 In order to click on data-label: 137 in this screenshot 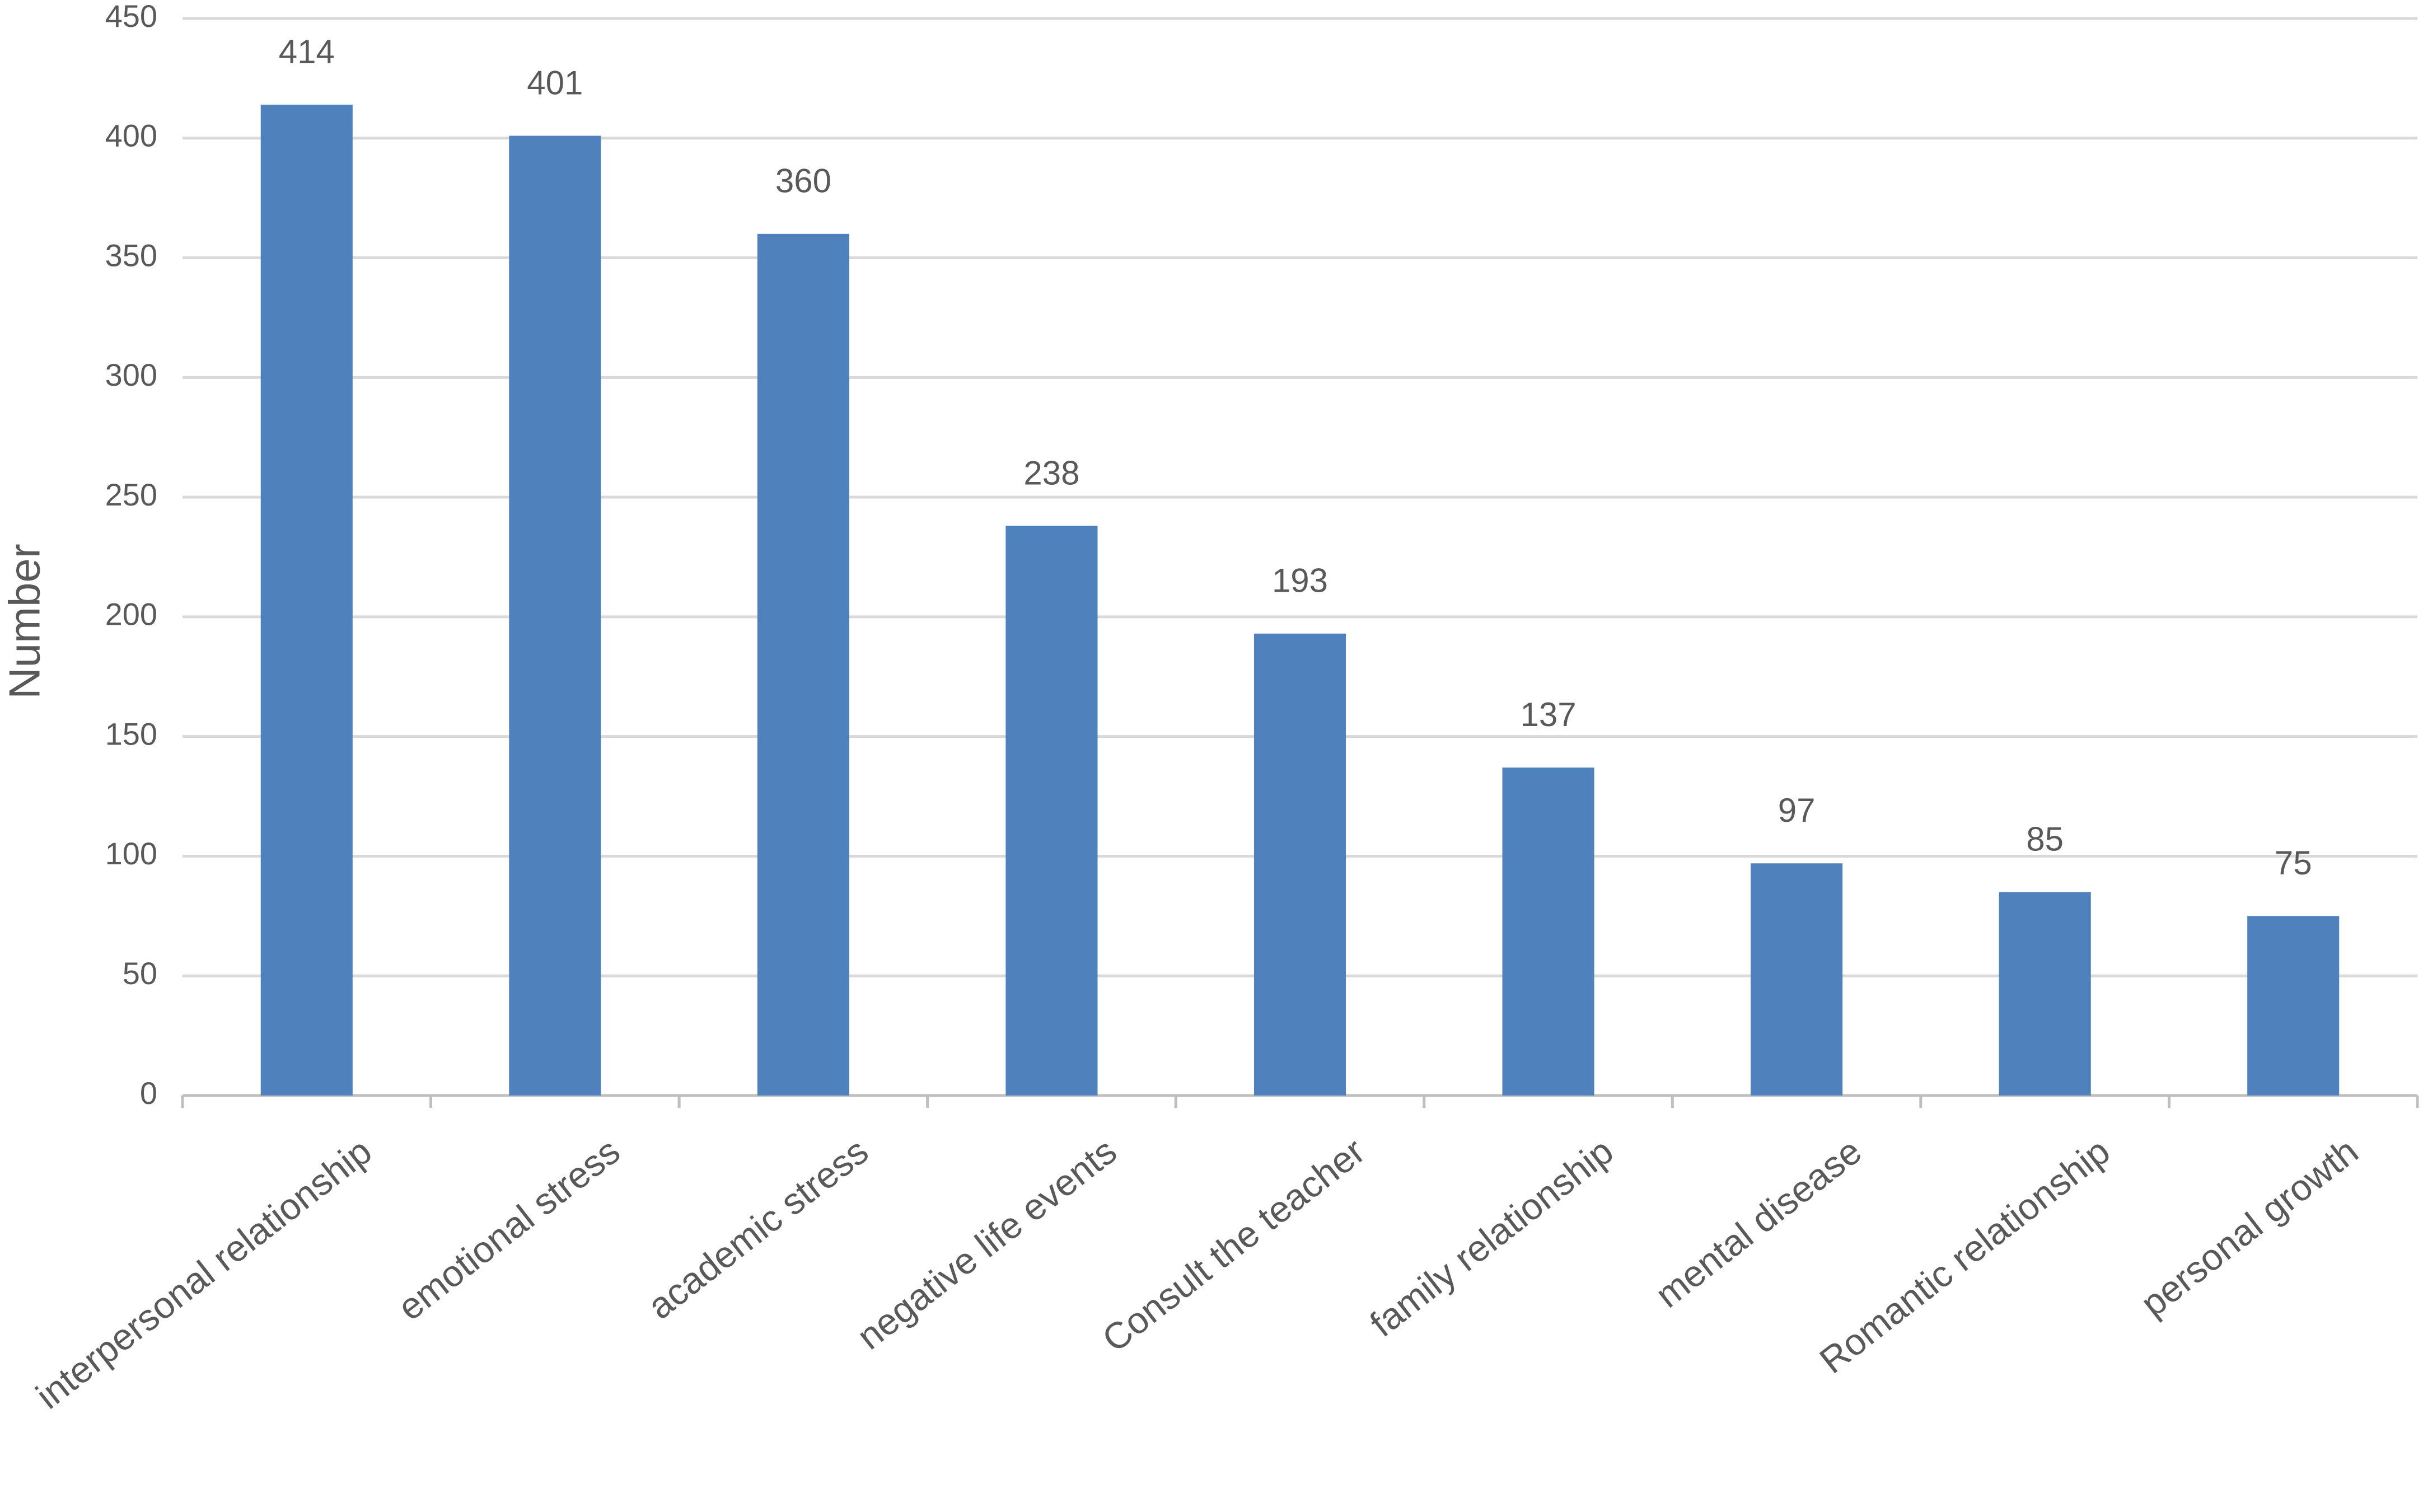, I will do `click(1549, 714)`.